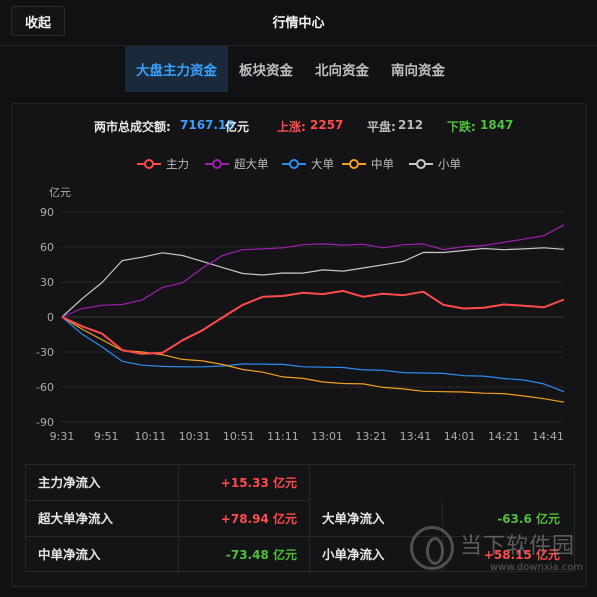 The width and height of the screenshot is (597, 597). I want to click on up-value: 2257, so click(327, 125).